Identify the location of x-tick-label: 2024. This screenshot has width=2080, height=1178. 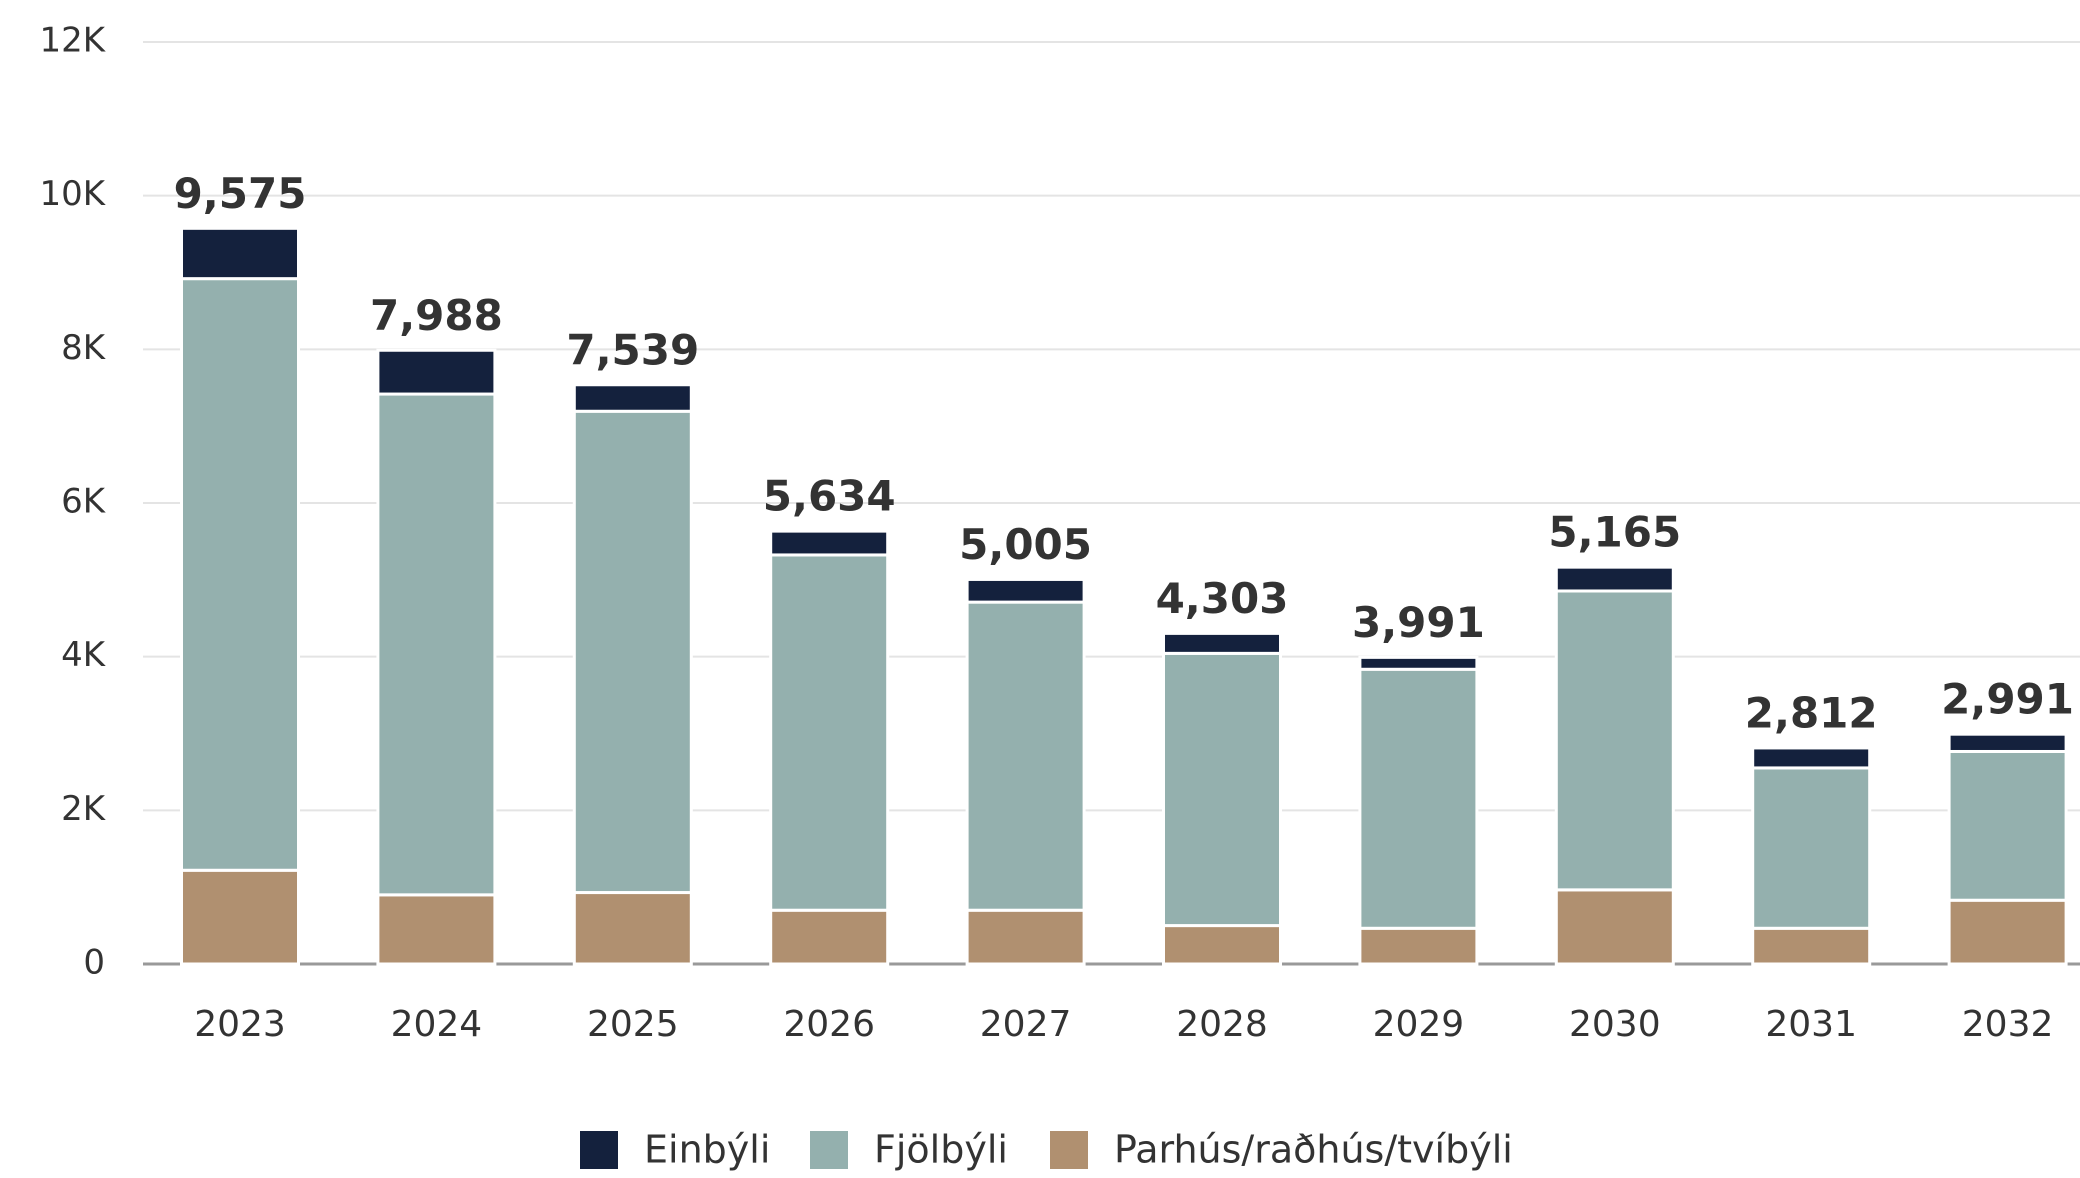
(437, 1024).